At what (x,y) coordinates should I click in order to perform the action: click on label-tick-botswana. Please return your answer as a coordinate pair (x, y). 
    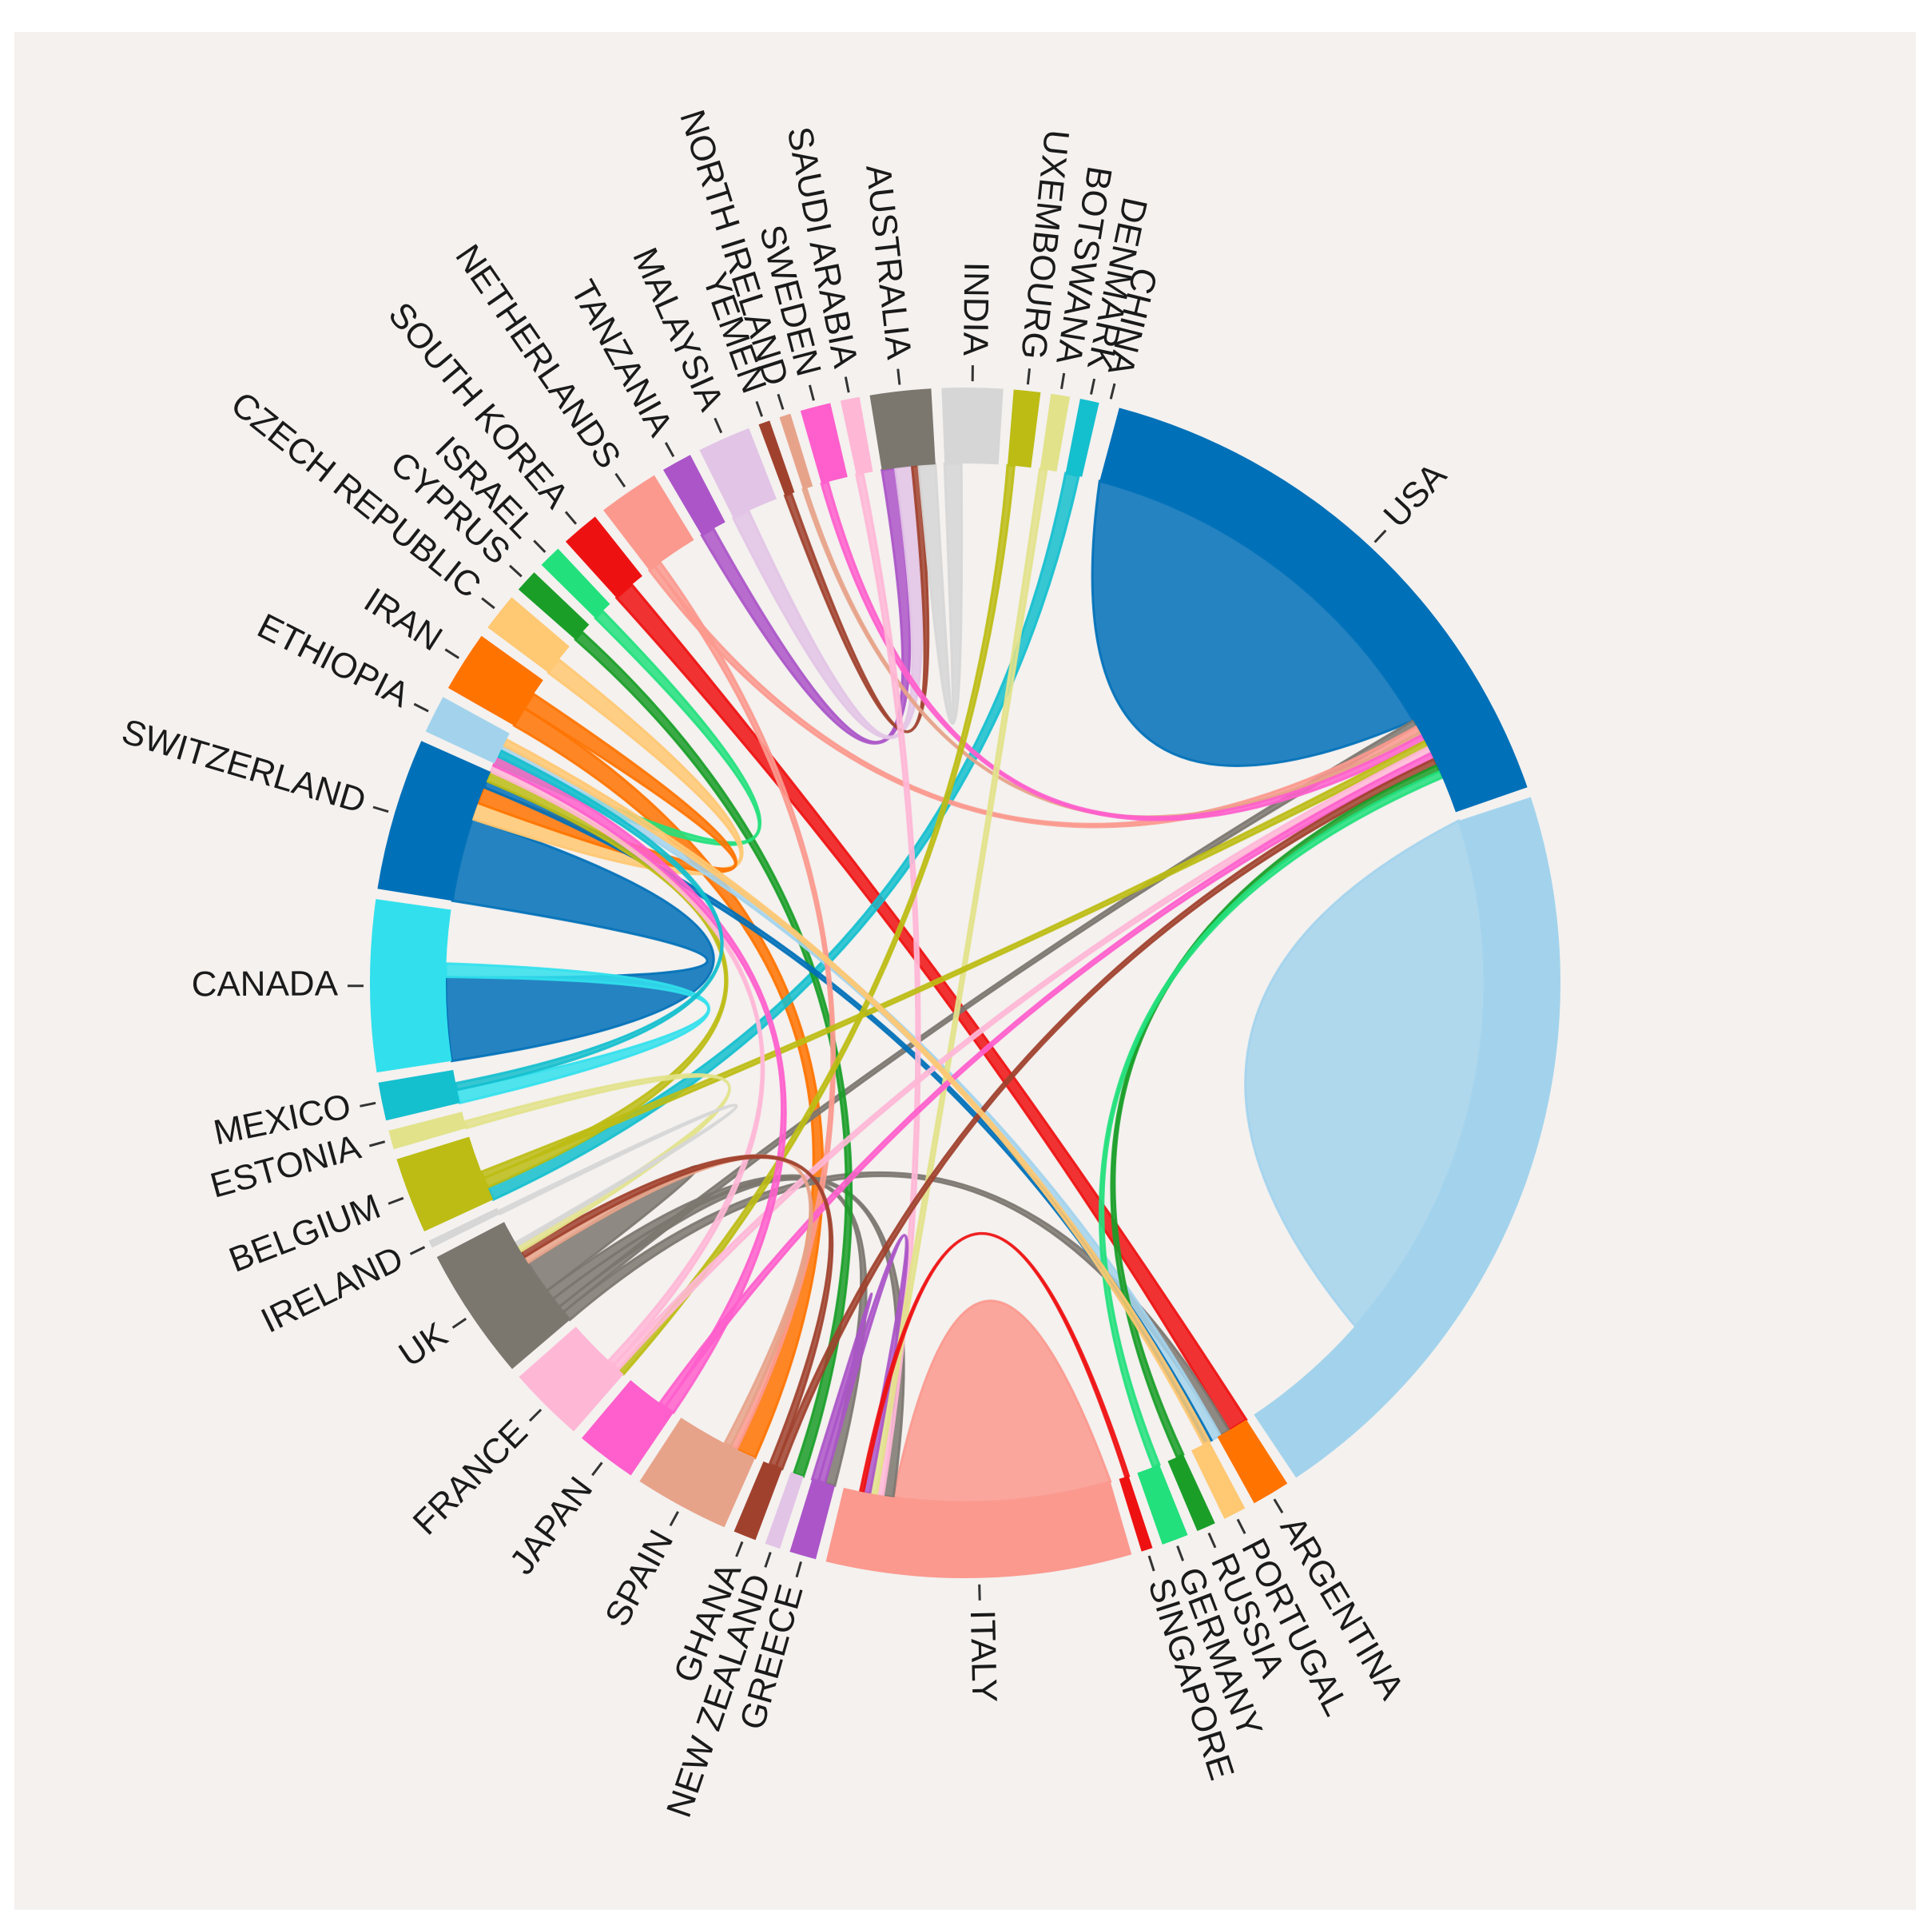
    Looking at the image, I should click on (1063, 380).